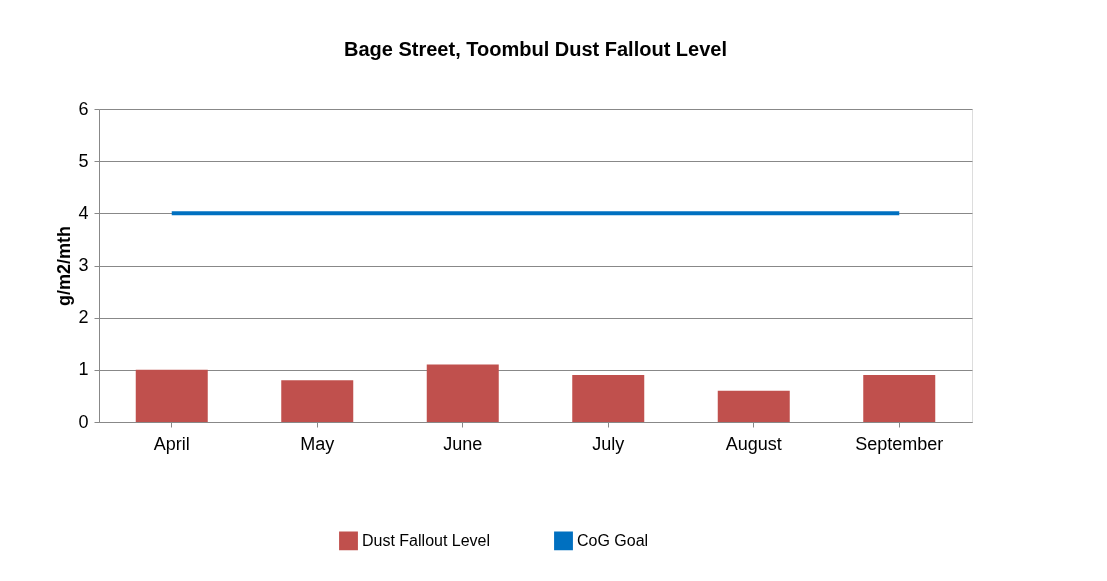  What do you see at coordinates (83, 317) in the screenshot?
I see `y-tick-label: 2` at bounding box center [83, 317].